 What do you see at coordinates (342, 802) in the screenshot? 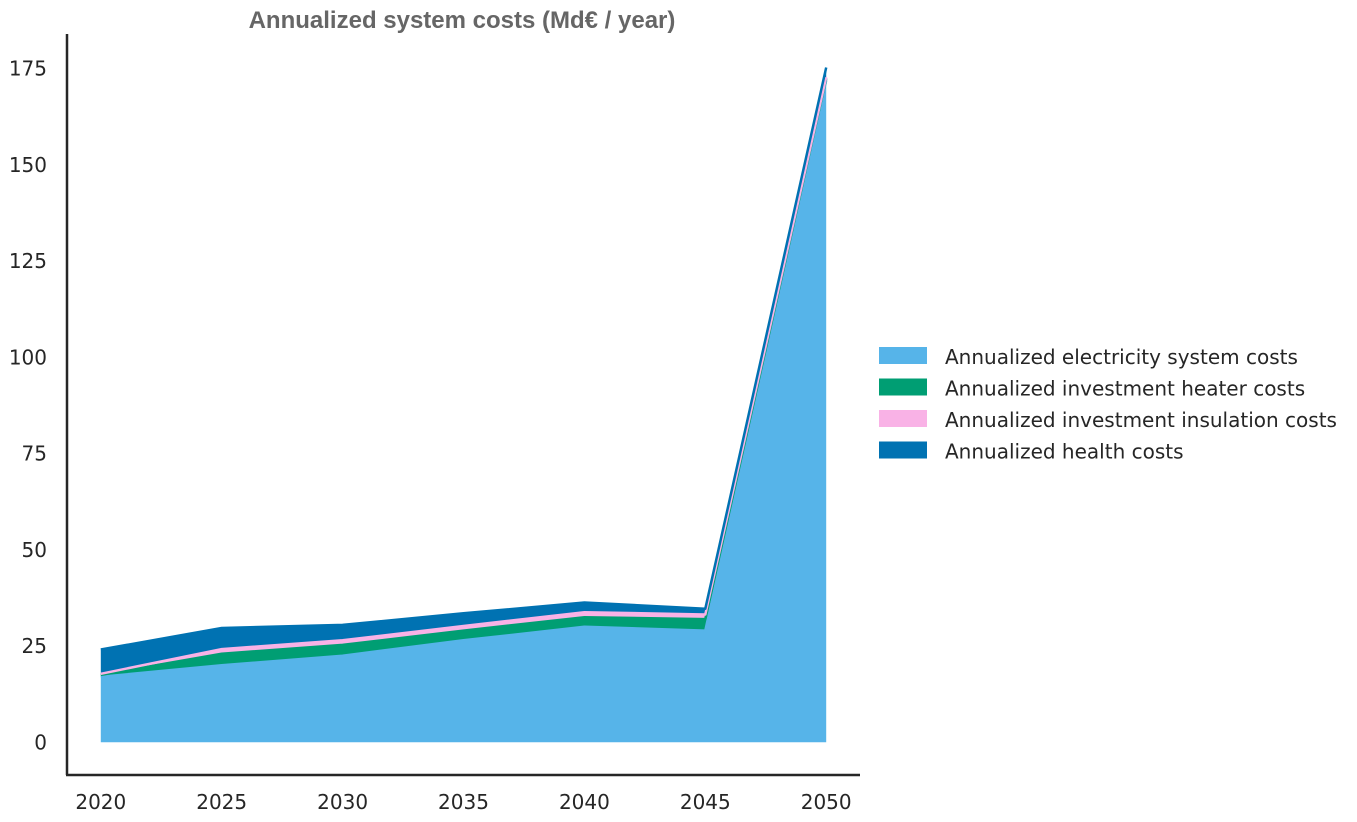
I see `x-tick-label: 2030` at bounding box center [342, 802].